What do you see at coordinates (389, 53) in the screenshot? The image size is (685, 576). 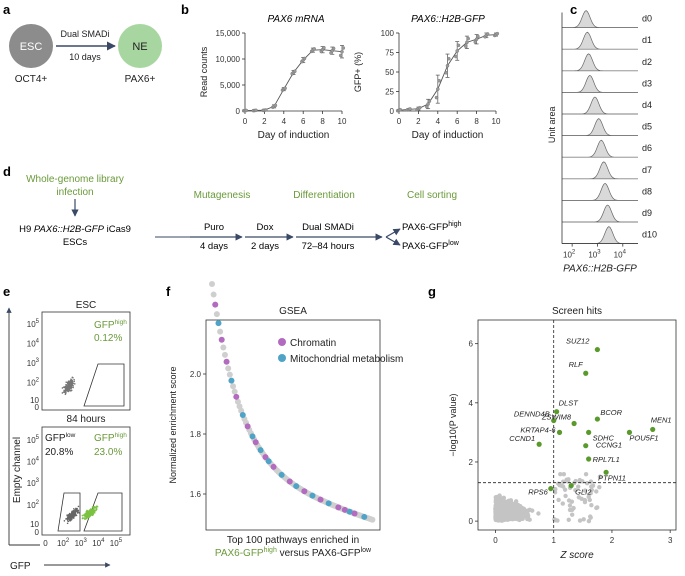 I see `y-tick-label: 75` at bounding box center [389, 53].